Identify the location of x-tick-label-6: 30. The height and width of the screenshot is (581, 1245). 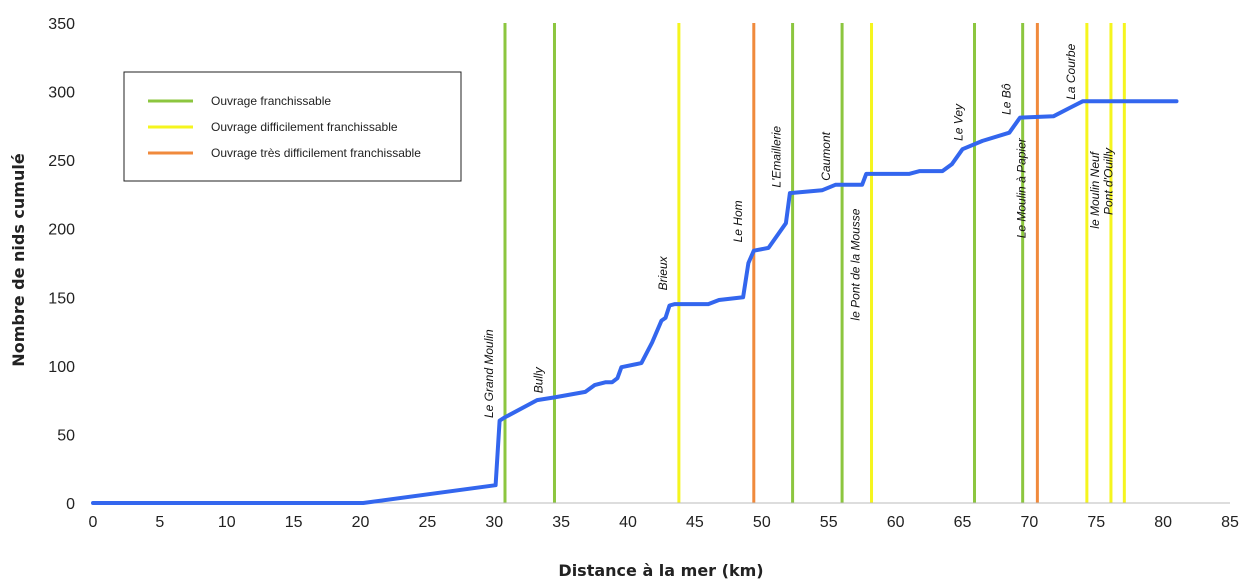
(494, 522).